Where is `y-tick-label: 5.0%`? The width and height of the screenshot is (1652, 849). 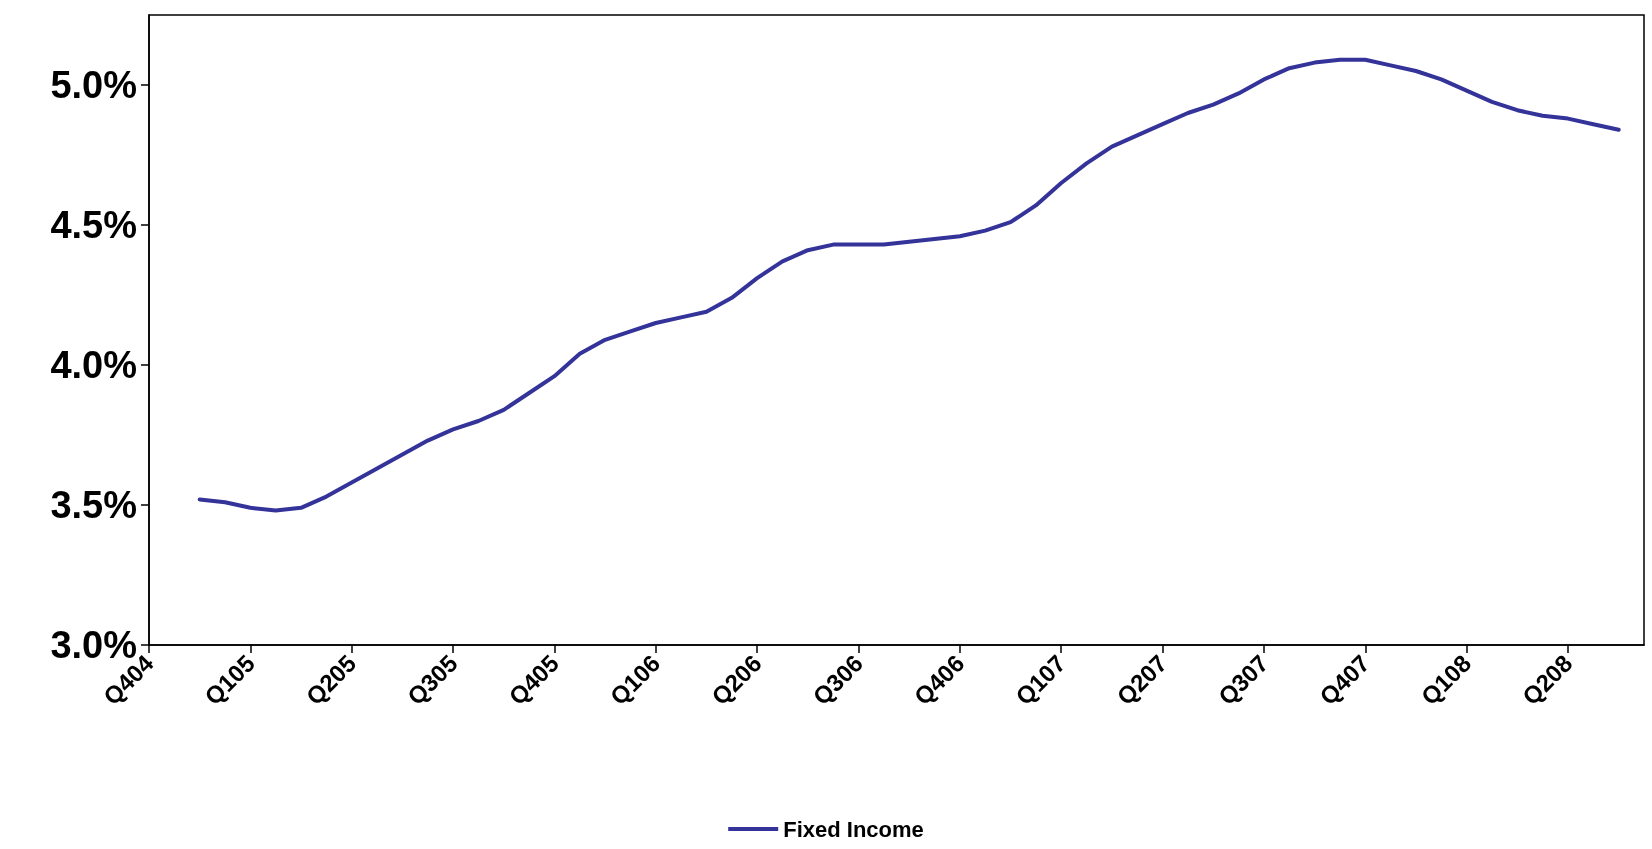 y-tick-label: 5.0% is located at coordinates (93, 85).